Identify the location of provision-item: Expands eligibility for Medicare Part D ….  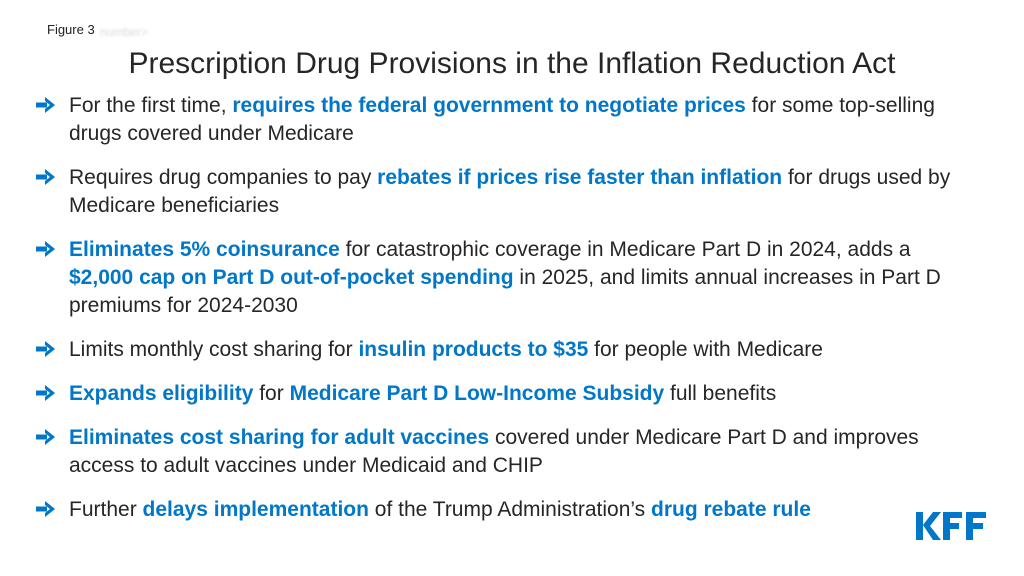
(506, 394).